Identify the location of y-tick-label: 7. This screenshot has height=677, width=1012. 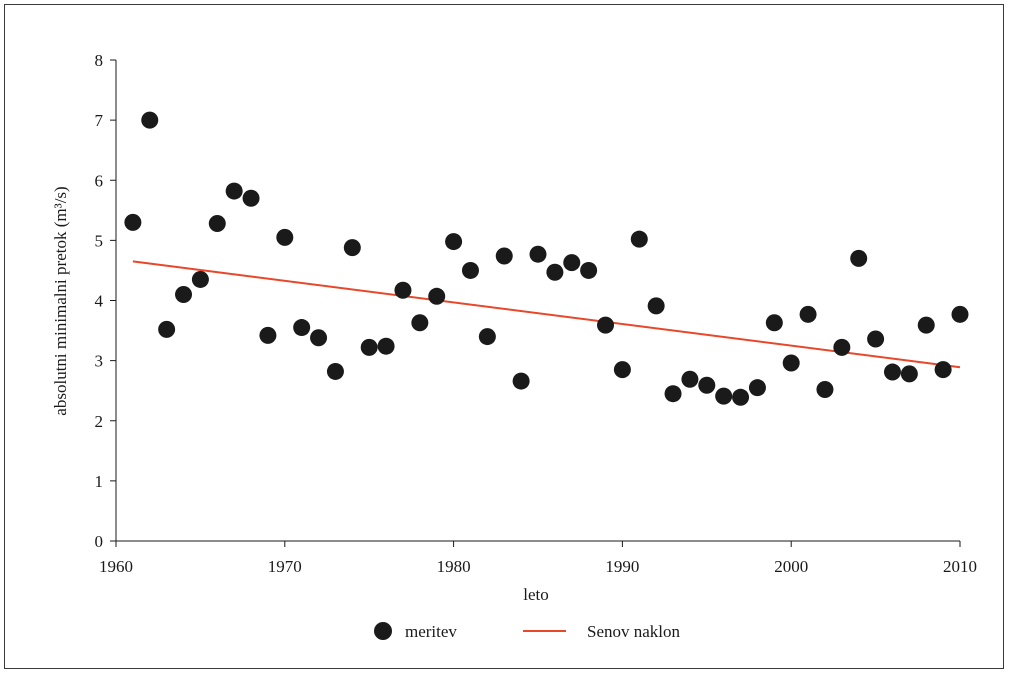
(99, 120).